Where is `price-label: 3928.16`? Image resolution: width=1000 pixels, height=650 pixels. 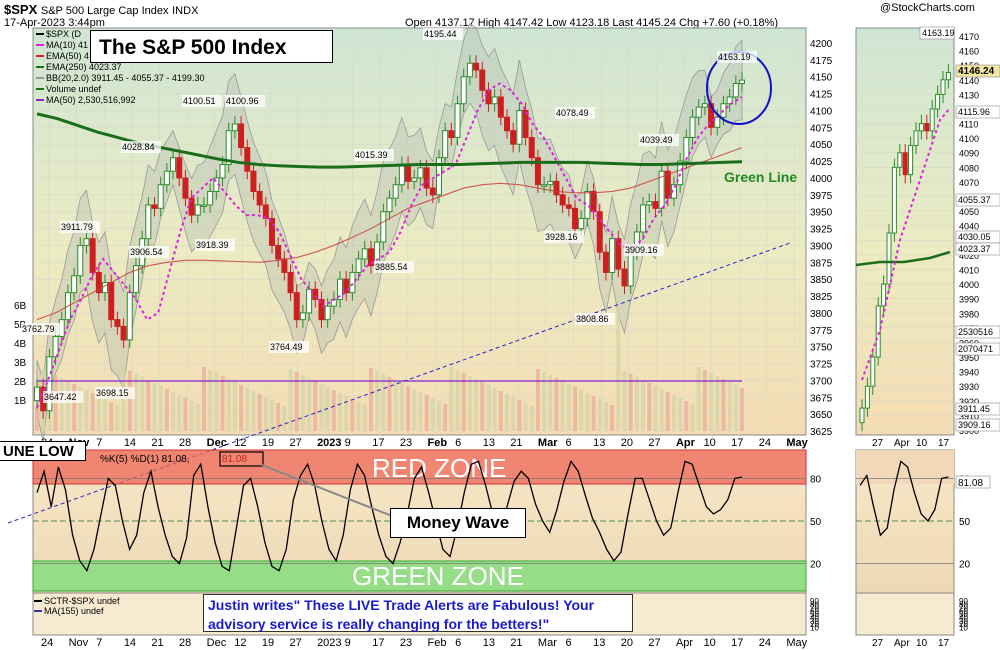 price-label: 3928.16 is located at coordinates (561, 237).